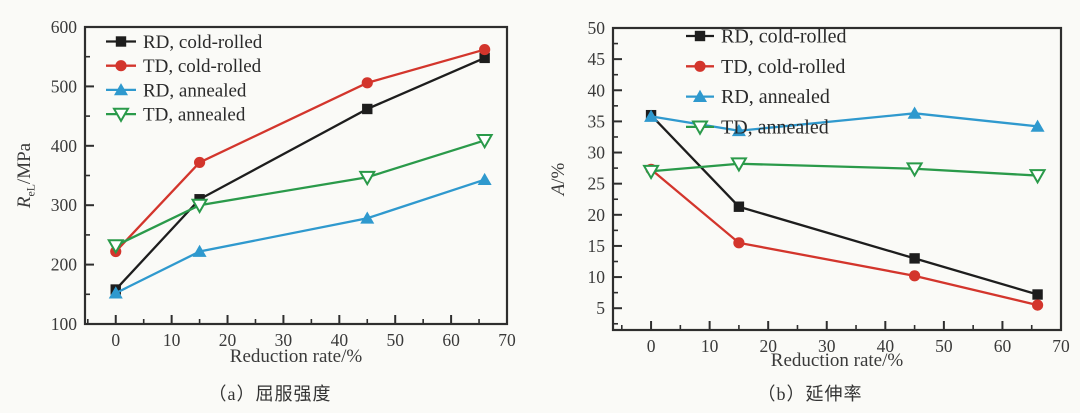 The height and width of the screenshot is (413, 1080). I want to click on y-tick-label: 200, so click(64, 265).